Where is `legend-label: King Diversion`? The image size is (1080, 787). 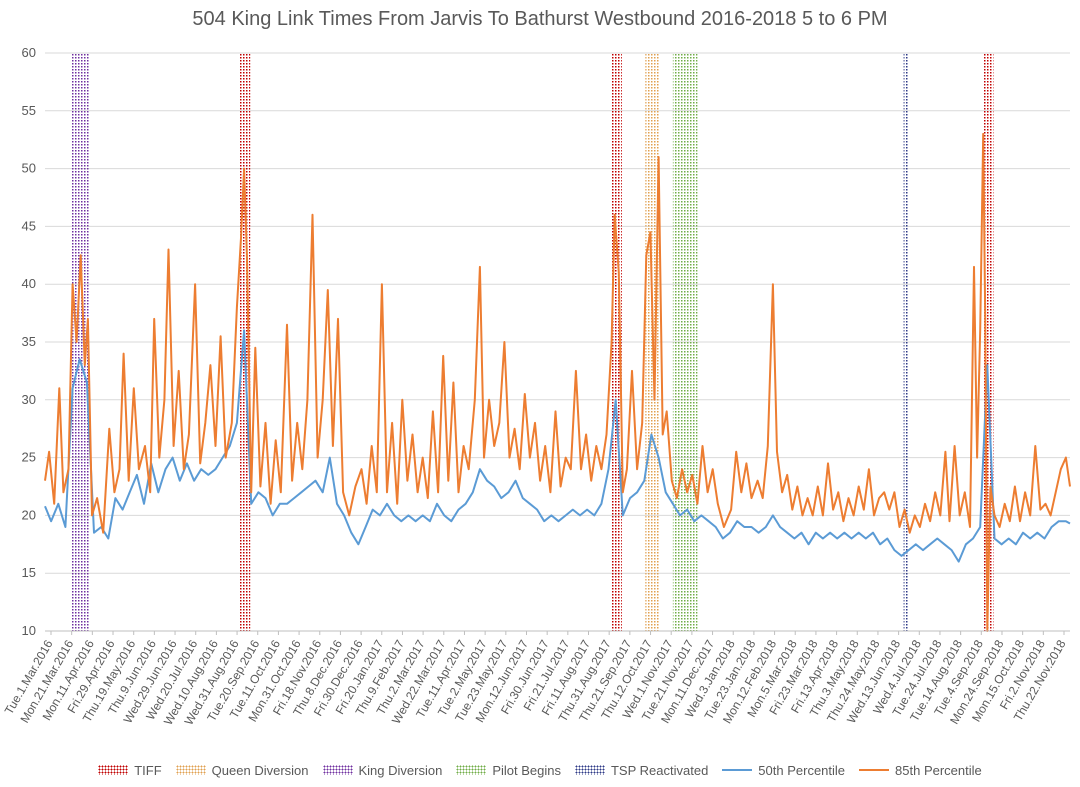
legend-label: King Diversion is located at coordinates (400, 770).